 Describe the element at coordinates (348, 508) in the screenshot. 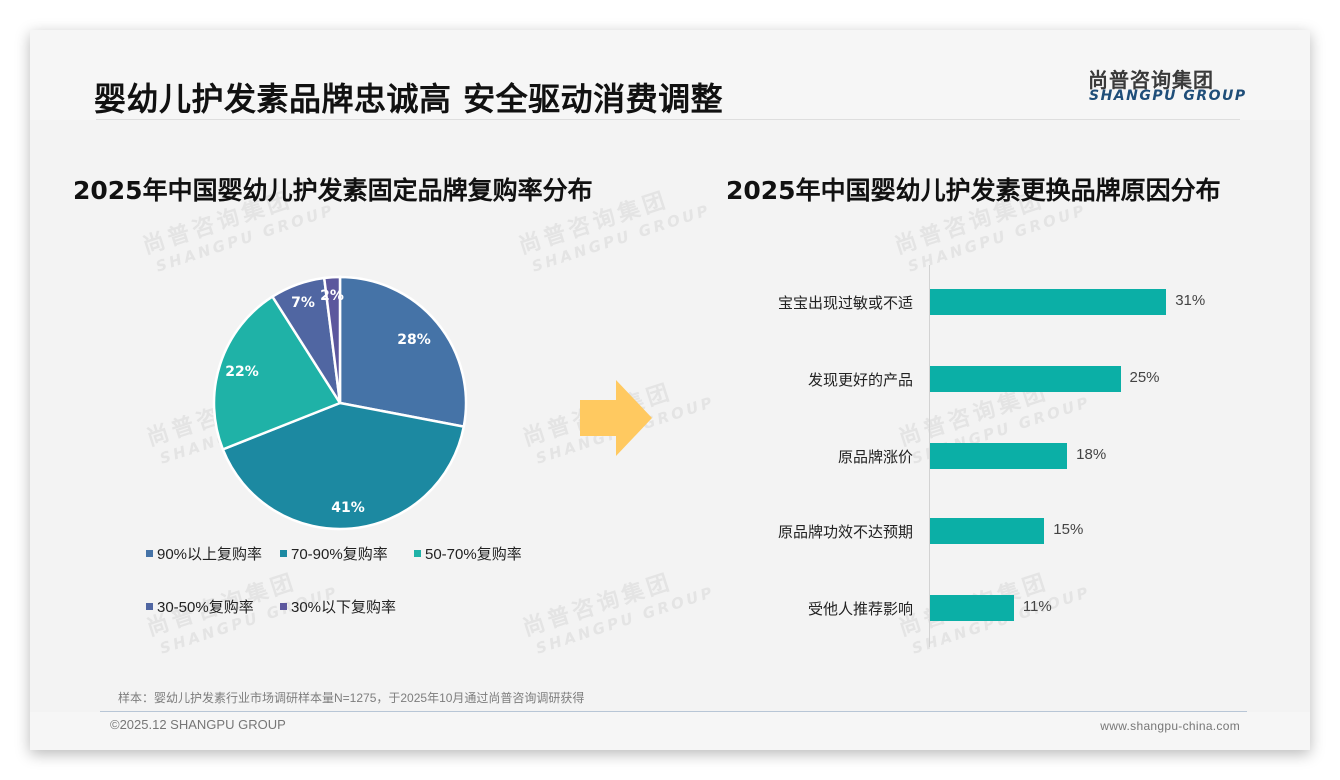

I see `pie-label: 41%` at that location.